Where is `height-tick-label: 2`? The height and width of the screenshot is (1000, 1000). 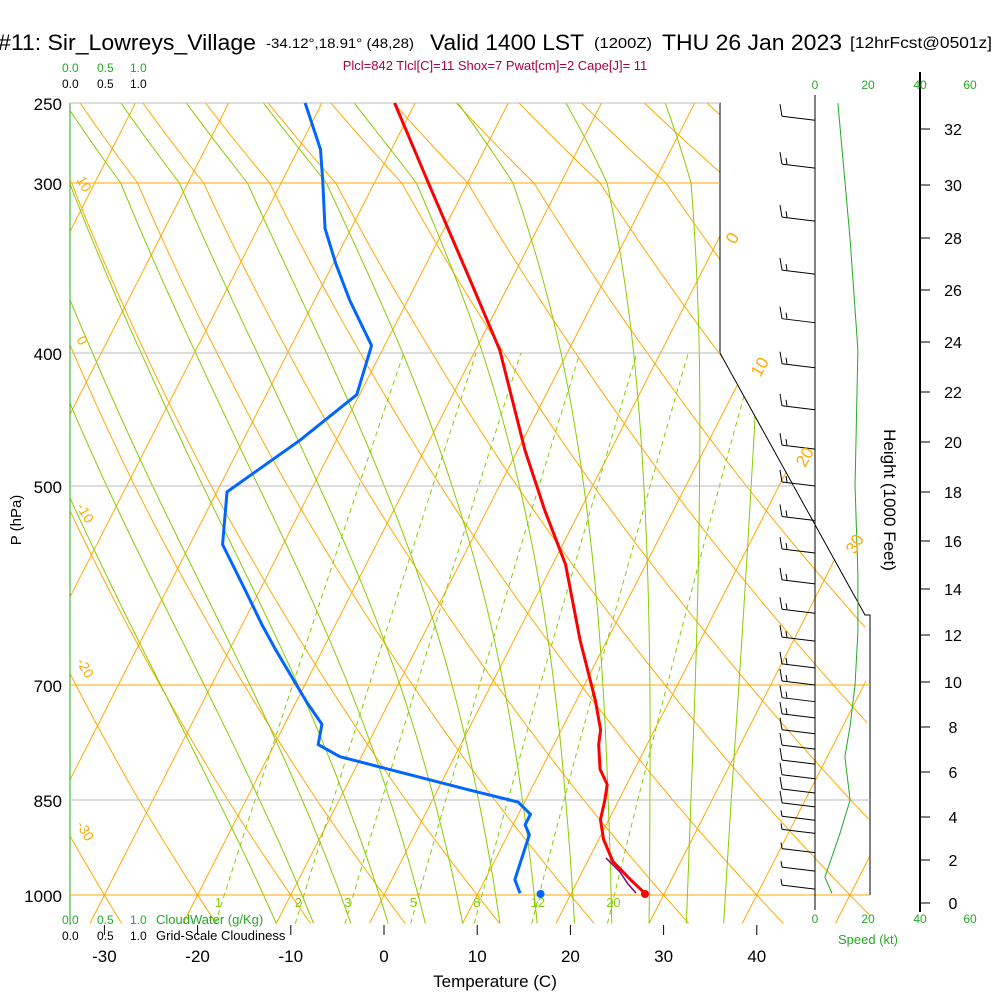 height-tick-label: 2 is located at coordinates (953, 861).